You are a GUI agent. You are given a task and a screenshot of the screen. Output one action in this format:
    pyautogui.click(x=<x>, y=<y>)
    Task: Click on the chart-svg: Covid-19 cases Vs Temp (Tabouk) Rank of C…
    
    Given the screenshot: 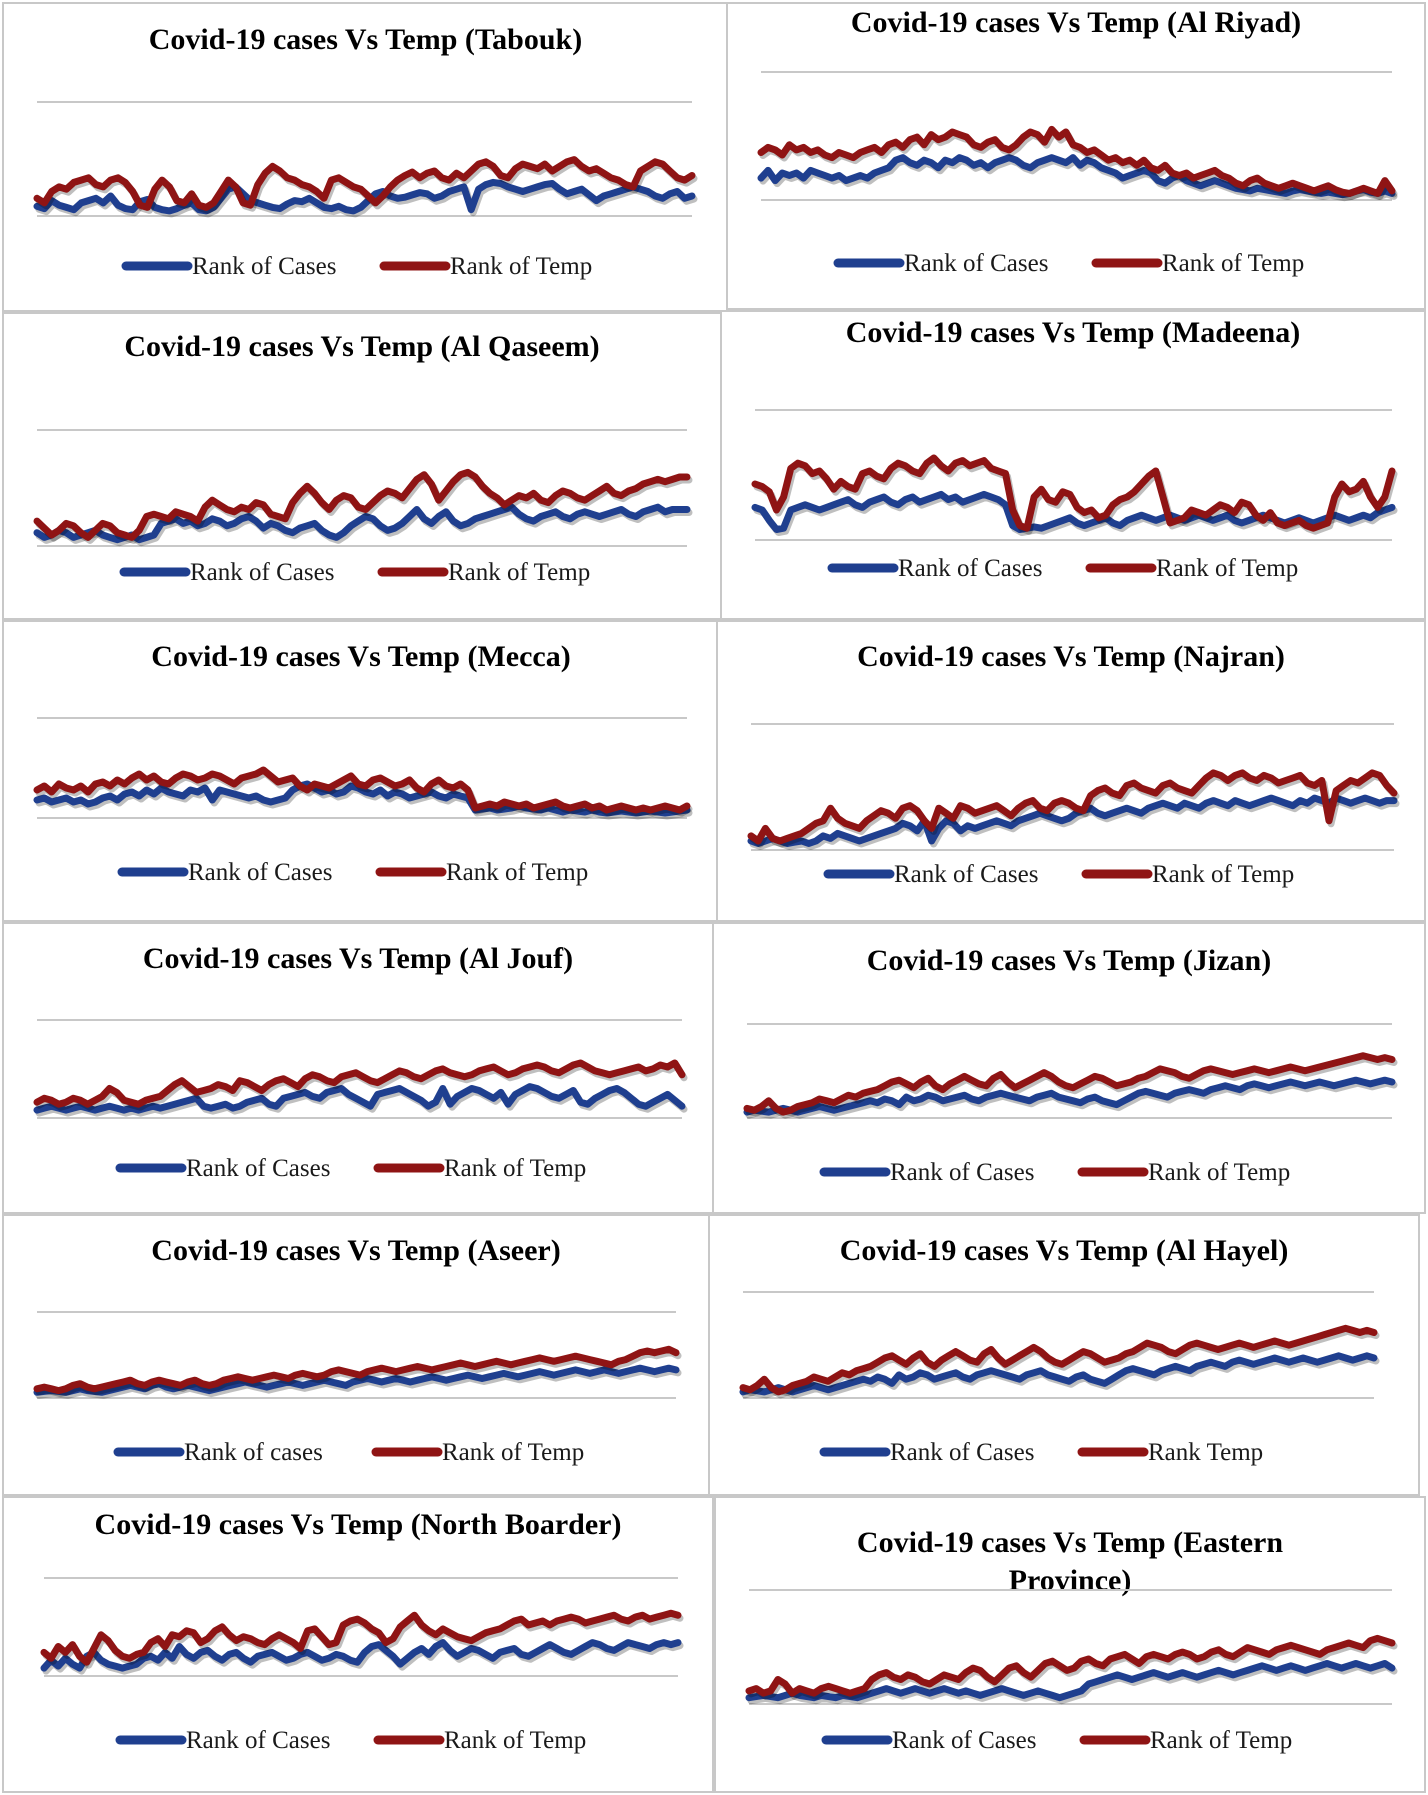 What is the action you would take?
    pyautogui.click(x=365, y=151)
    